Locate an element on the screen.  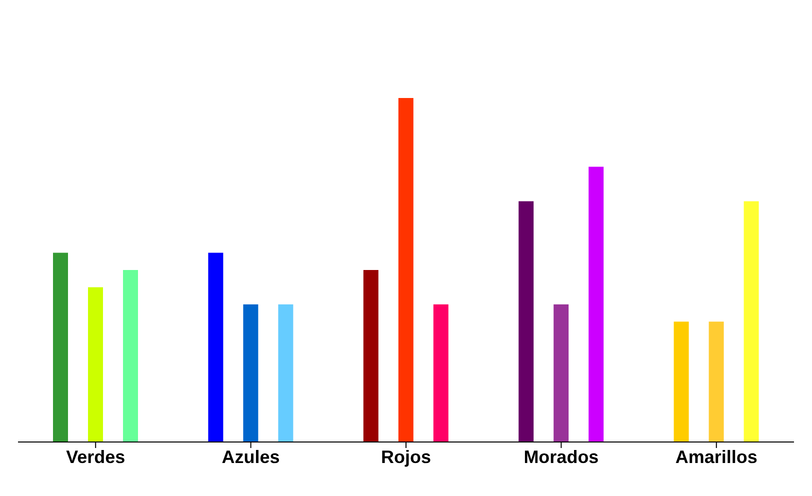
x-tick-label: Morados is located at coordinates (561, 456).